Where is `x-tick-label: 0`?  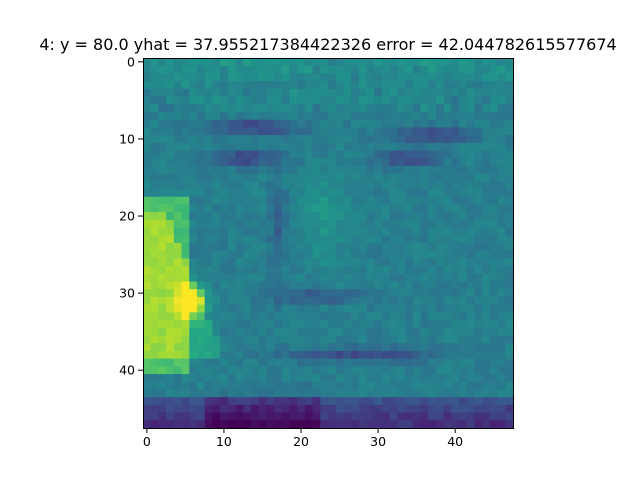 x-tick-label: 0 is located at coordinates (147, 441).